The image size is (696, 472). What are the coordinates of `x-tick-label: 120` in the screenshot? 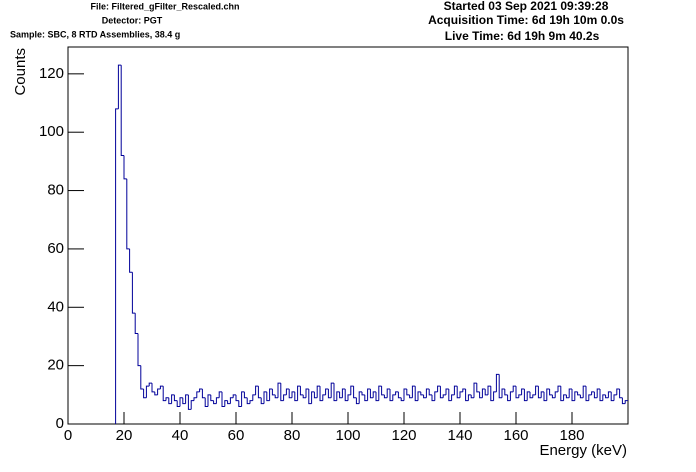 It's located at (403, 435).